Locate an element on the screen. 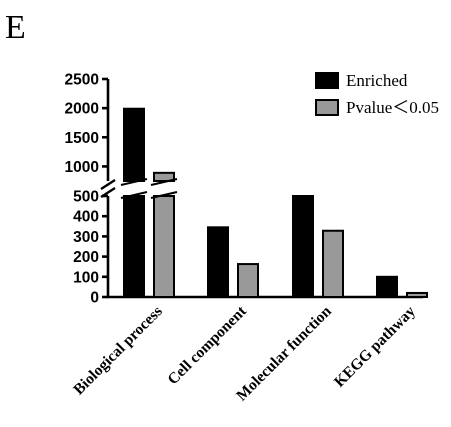 The width and height of the screenshot is (451, 427). y-tick-label: 1500 is located at coordinates (82, 138).